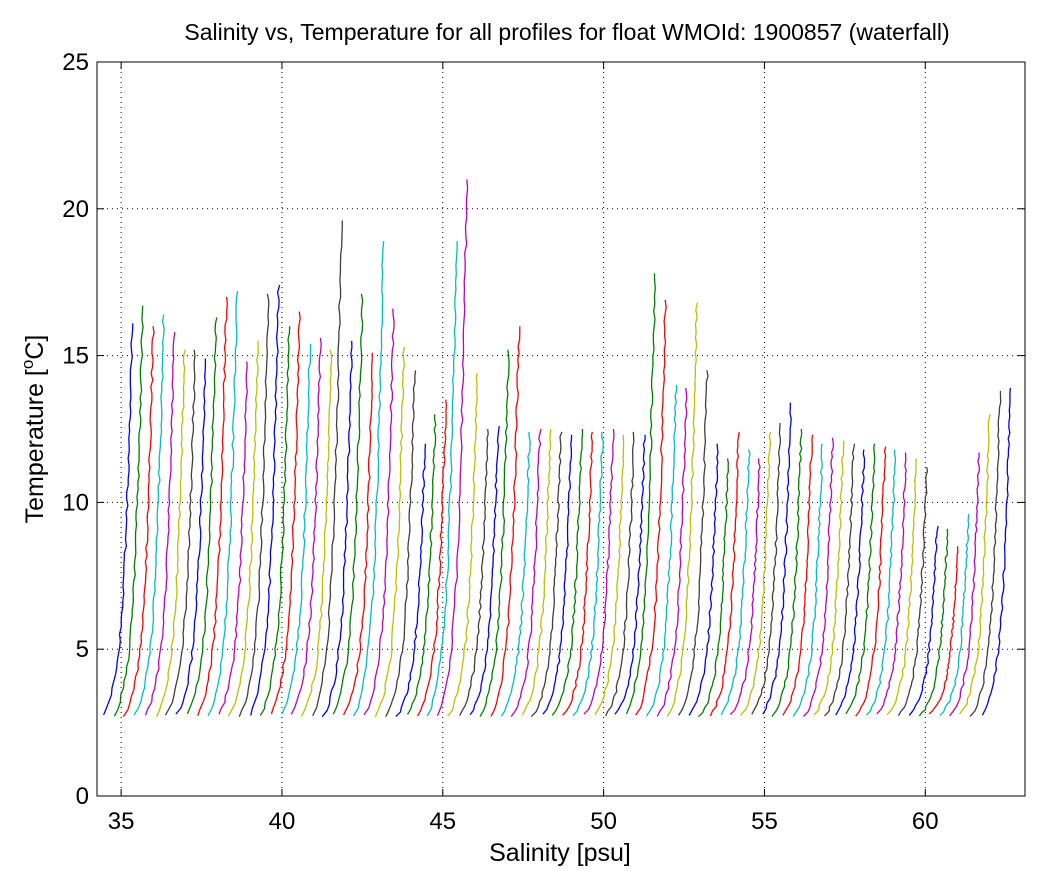 Image resolution: width=1054 pixels, height=871 pixels. What do you see at coordinates (82, 796) in the screenshot?
I see `y-tick-label: 0` at bounding box center [82, 796].